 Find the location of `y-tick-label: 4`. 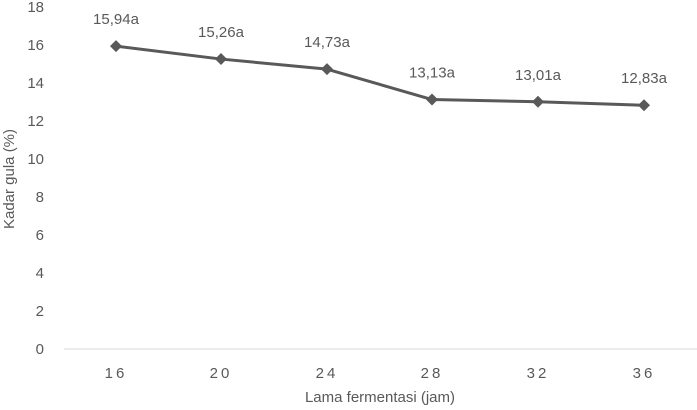

y-tick-label: 4 is located at coordinates (40, 273).